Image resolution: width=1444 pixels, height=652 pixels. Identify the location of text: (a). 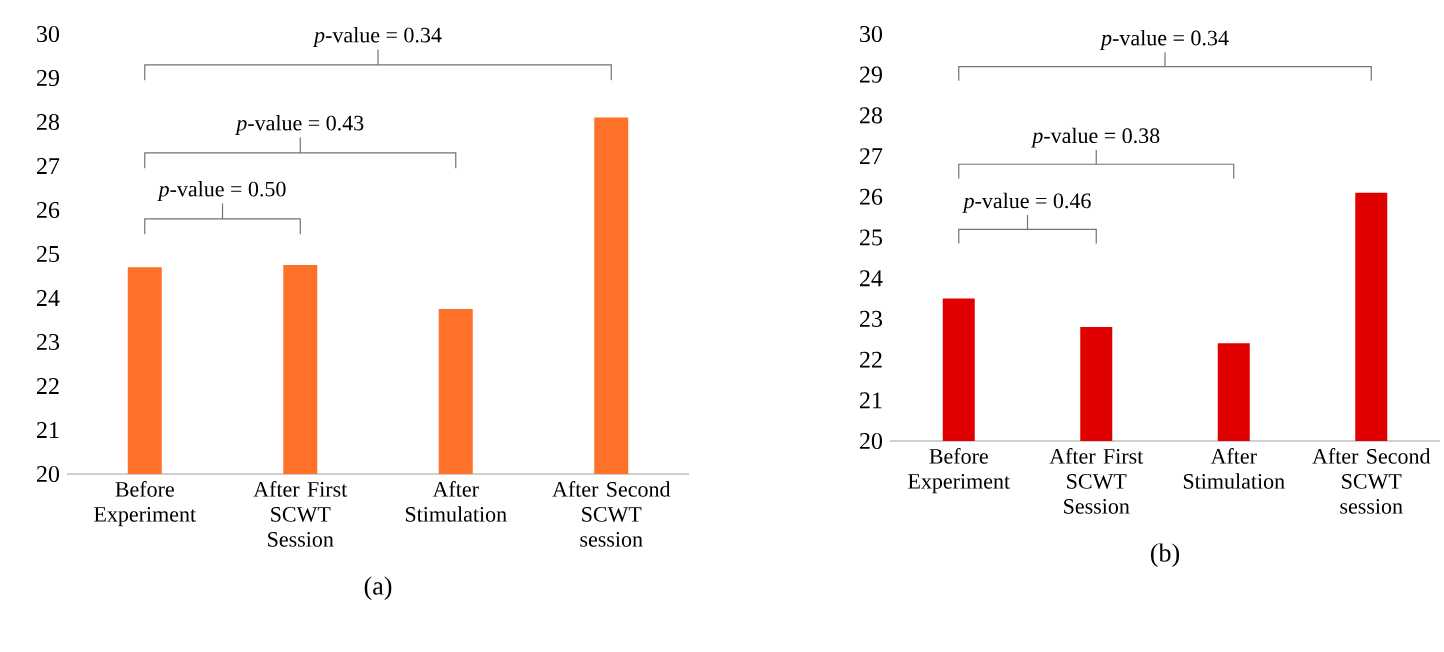
(378, 588).